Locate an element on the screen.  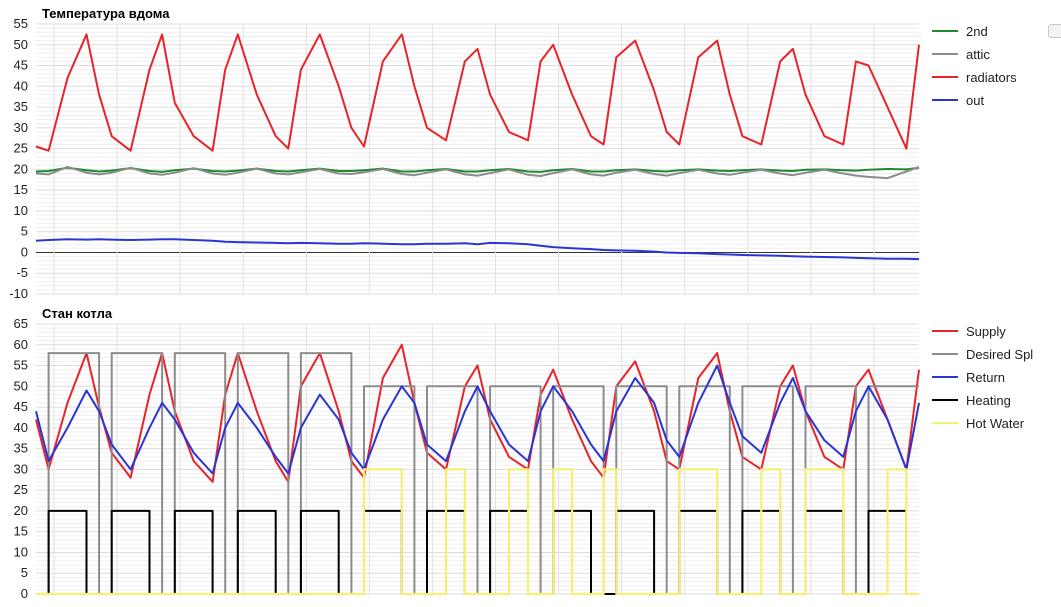
legend-item: Heating is located at coordinates (971, 400).